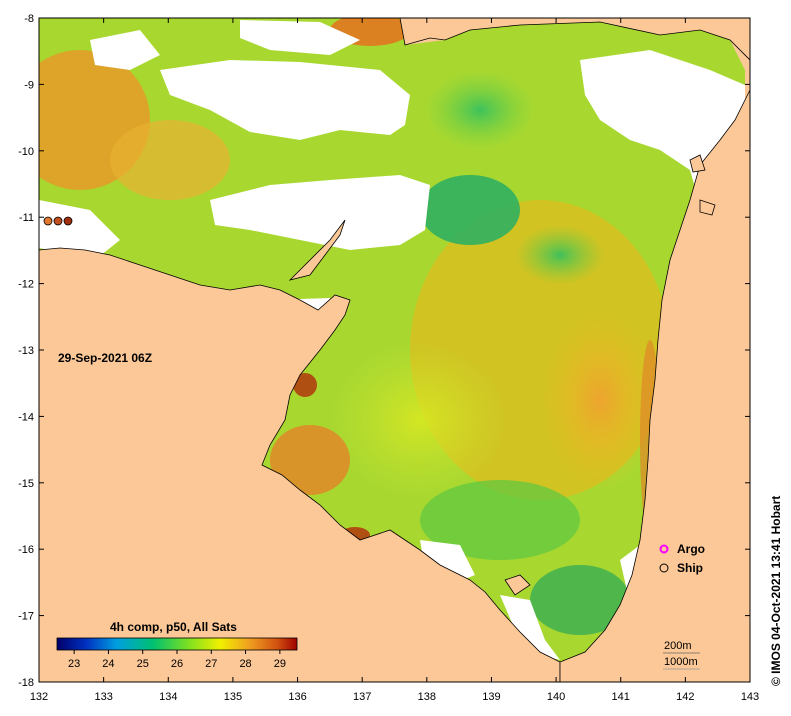  What do you see at coordinates (556, 697) in the screenshot?
I see `lon-tick-label: 140` at bounding box center [556, 697].